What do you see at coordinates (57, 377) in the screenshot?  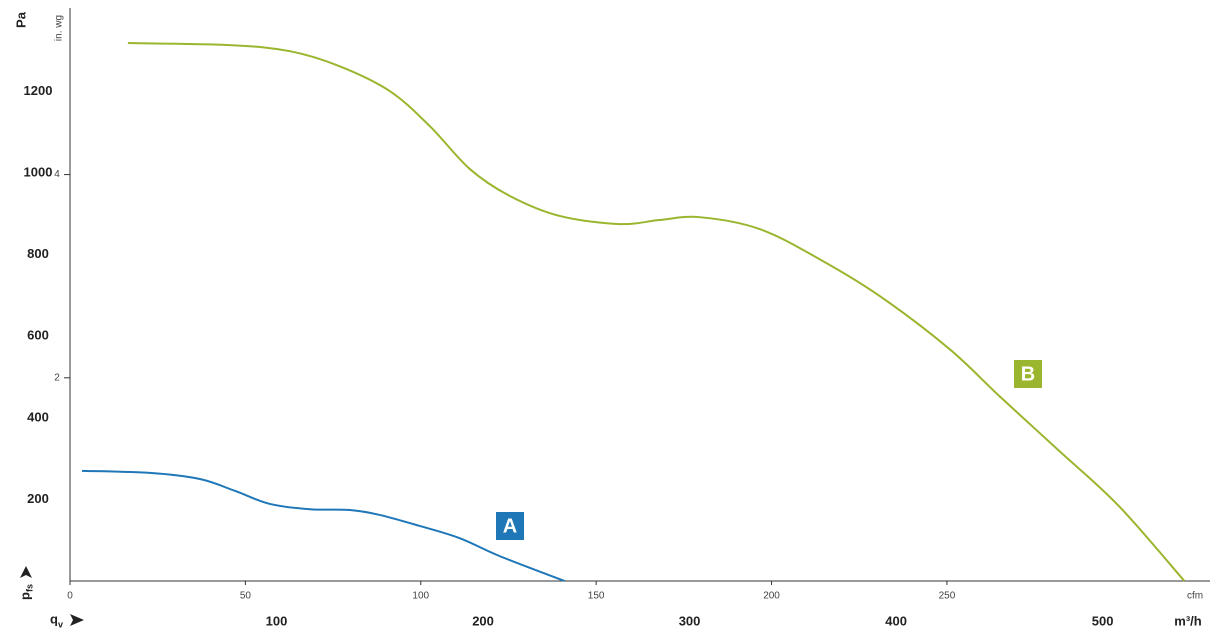 I see `y2-tick-label: 2` at bounding box center [57, 377].